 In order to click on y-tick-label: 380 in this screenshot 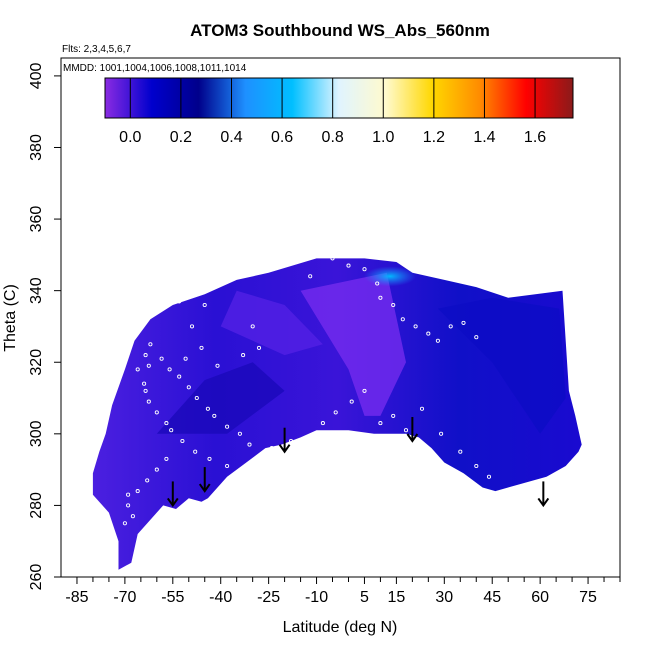, I will do `click(36, 147)`.